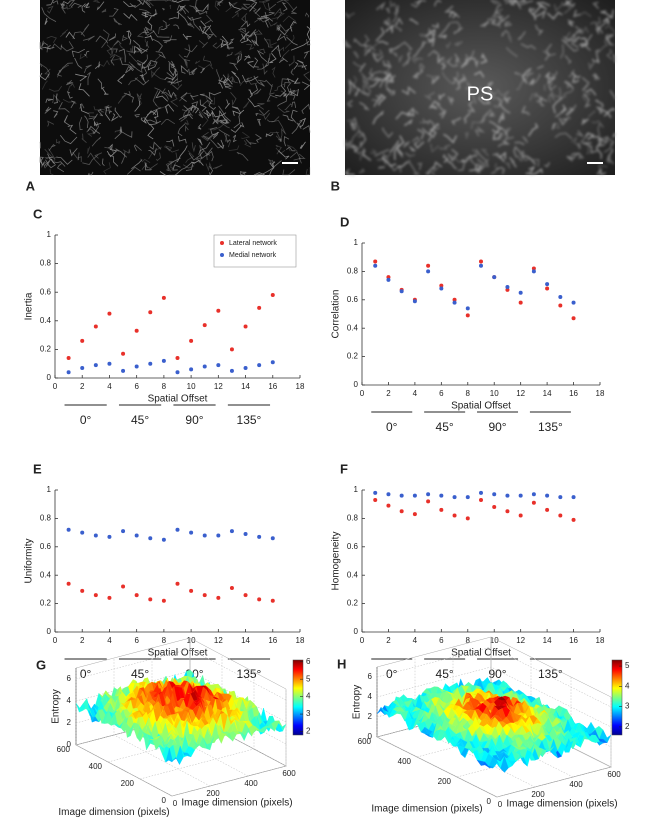 This screenshot has height=820, width=645. Describe the element at coordinates (136, 386) in the screenshot. I see `x-tick-label: 6` at that location.